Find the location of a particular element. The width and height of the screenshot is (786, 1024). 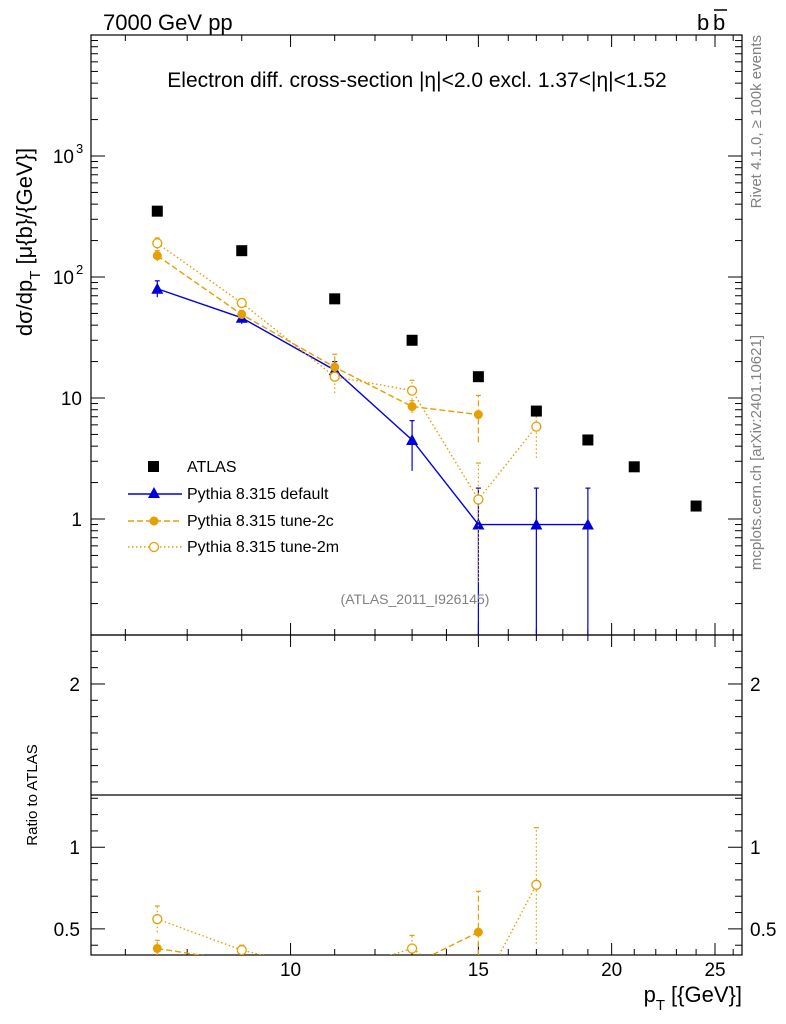

ratio-y-tick-label: 0.5 is located at coordinates (67, 930).